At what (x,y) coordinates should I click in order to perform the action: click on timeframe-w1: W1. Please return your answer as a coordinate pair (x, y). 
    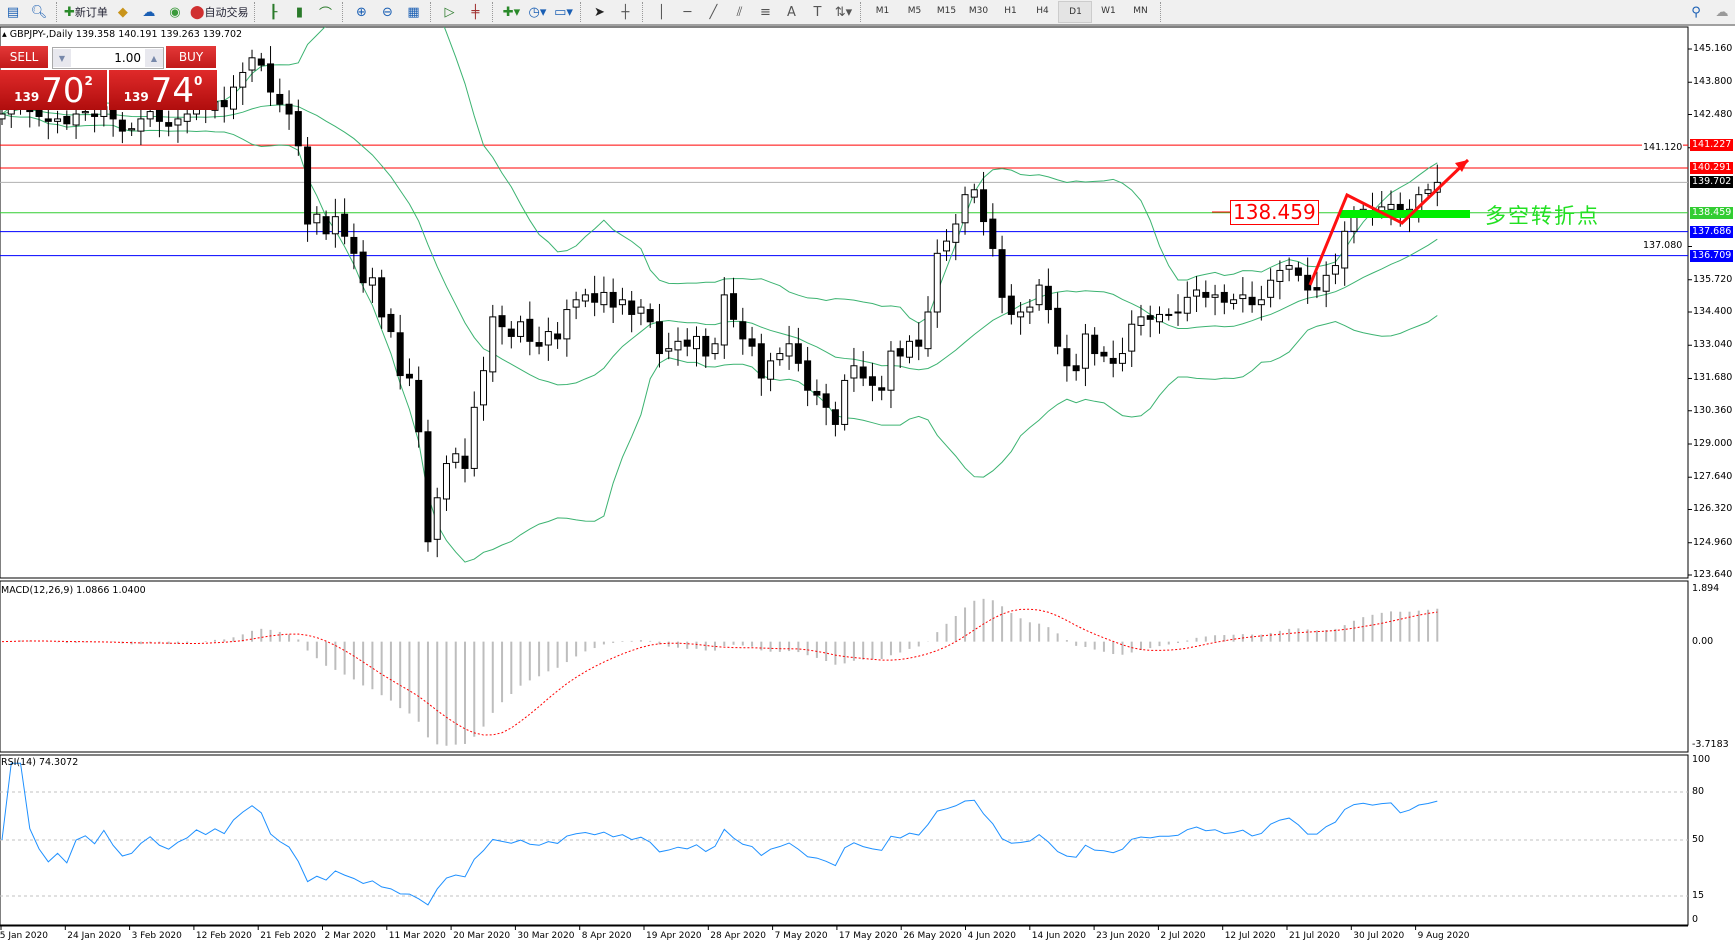
    Looking at the image, I should click on (1108, 11).